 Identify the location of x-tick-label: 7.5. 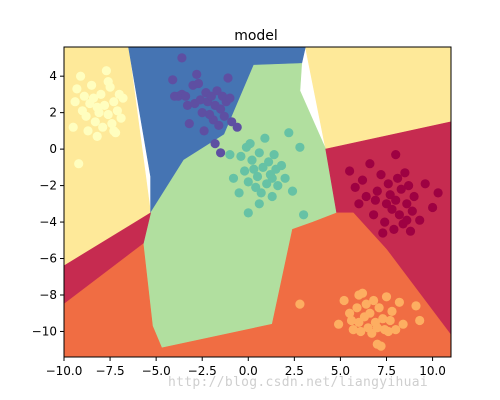
(386, 371).